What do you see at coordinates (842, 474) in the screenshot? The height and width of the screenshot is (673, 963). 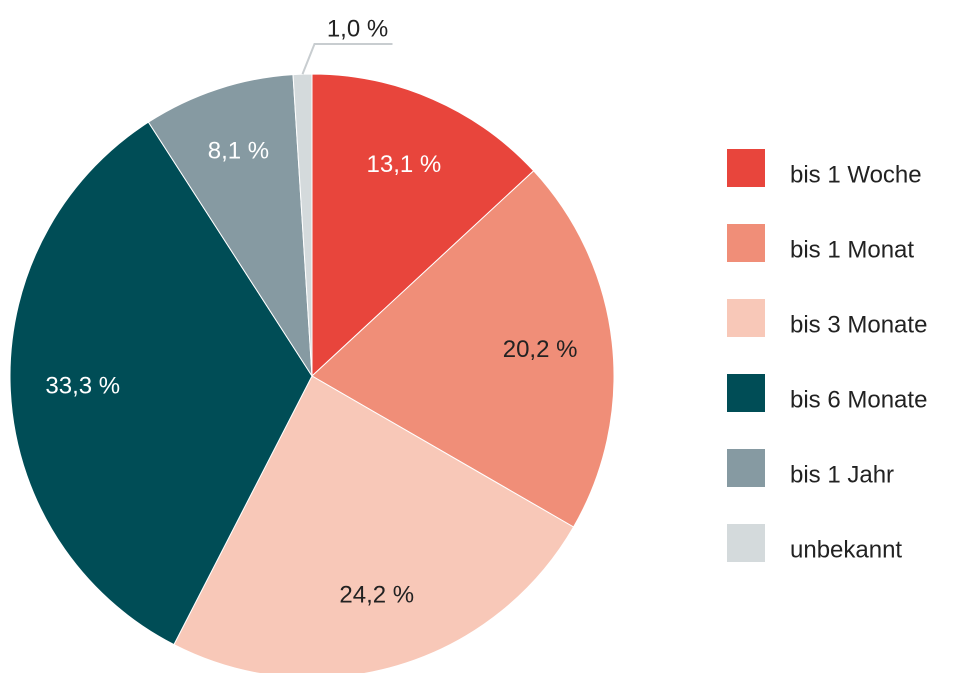 I see `legend-label: bis 1 Jahr` at bounding box center [842, 474].